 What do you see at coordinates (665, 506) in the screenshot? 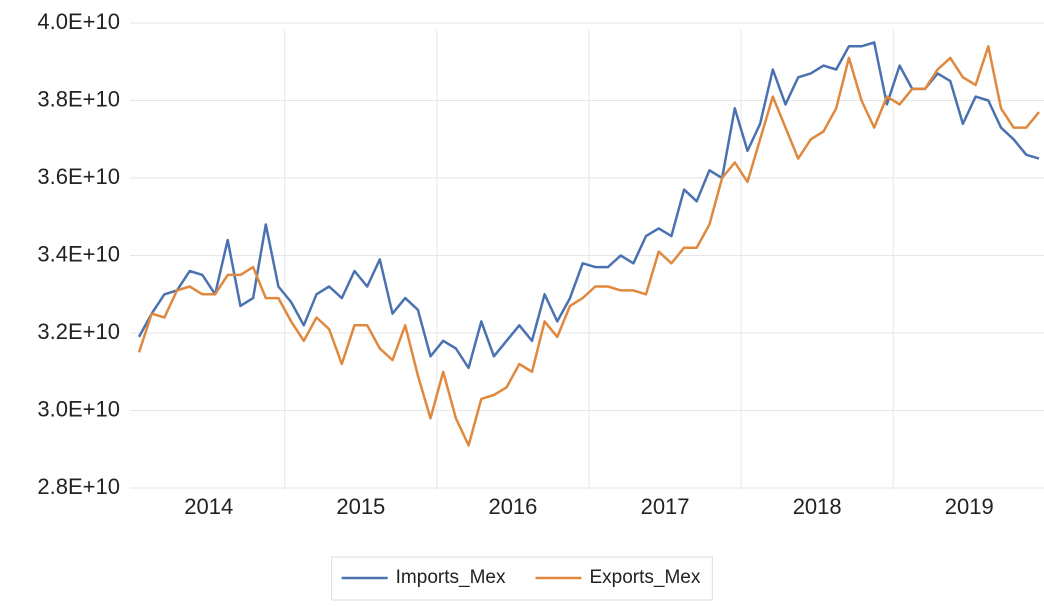
I see `x-tick-label: 2017` at bounding box center [665, 506].